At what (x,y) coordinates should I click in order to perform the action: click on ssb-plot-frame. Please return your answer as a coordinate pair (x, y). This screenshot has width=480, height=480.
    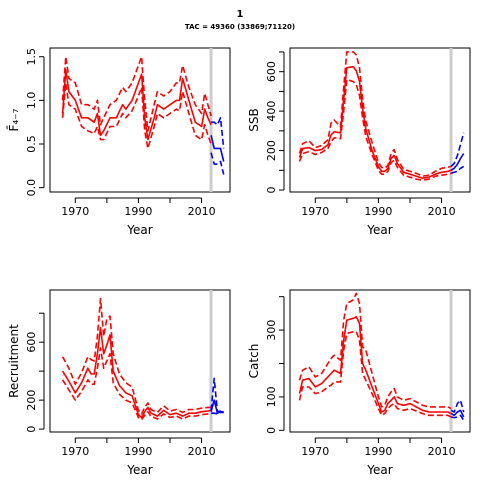
    Looking at the image, I should click on (380, 120).